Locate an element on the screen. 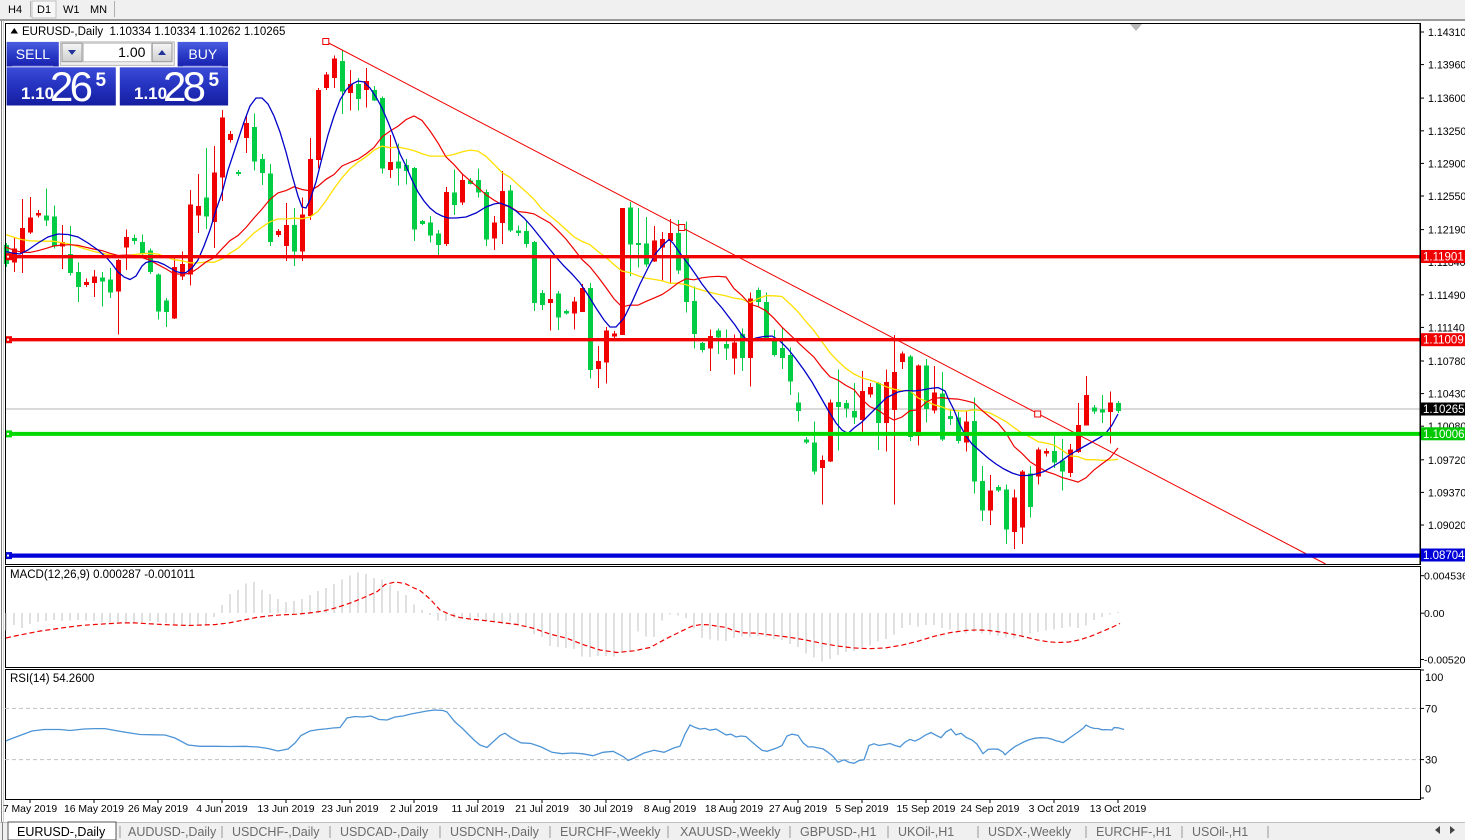 This screenshot has width=1465, height=840. svg-text: 28 is located at coordinates (184, 86).